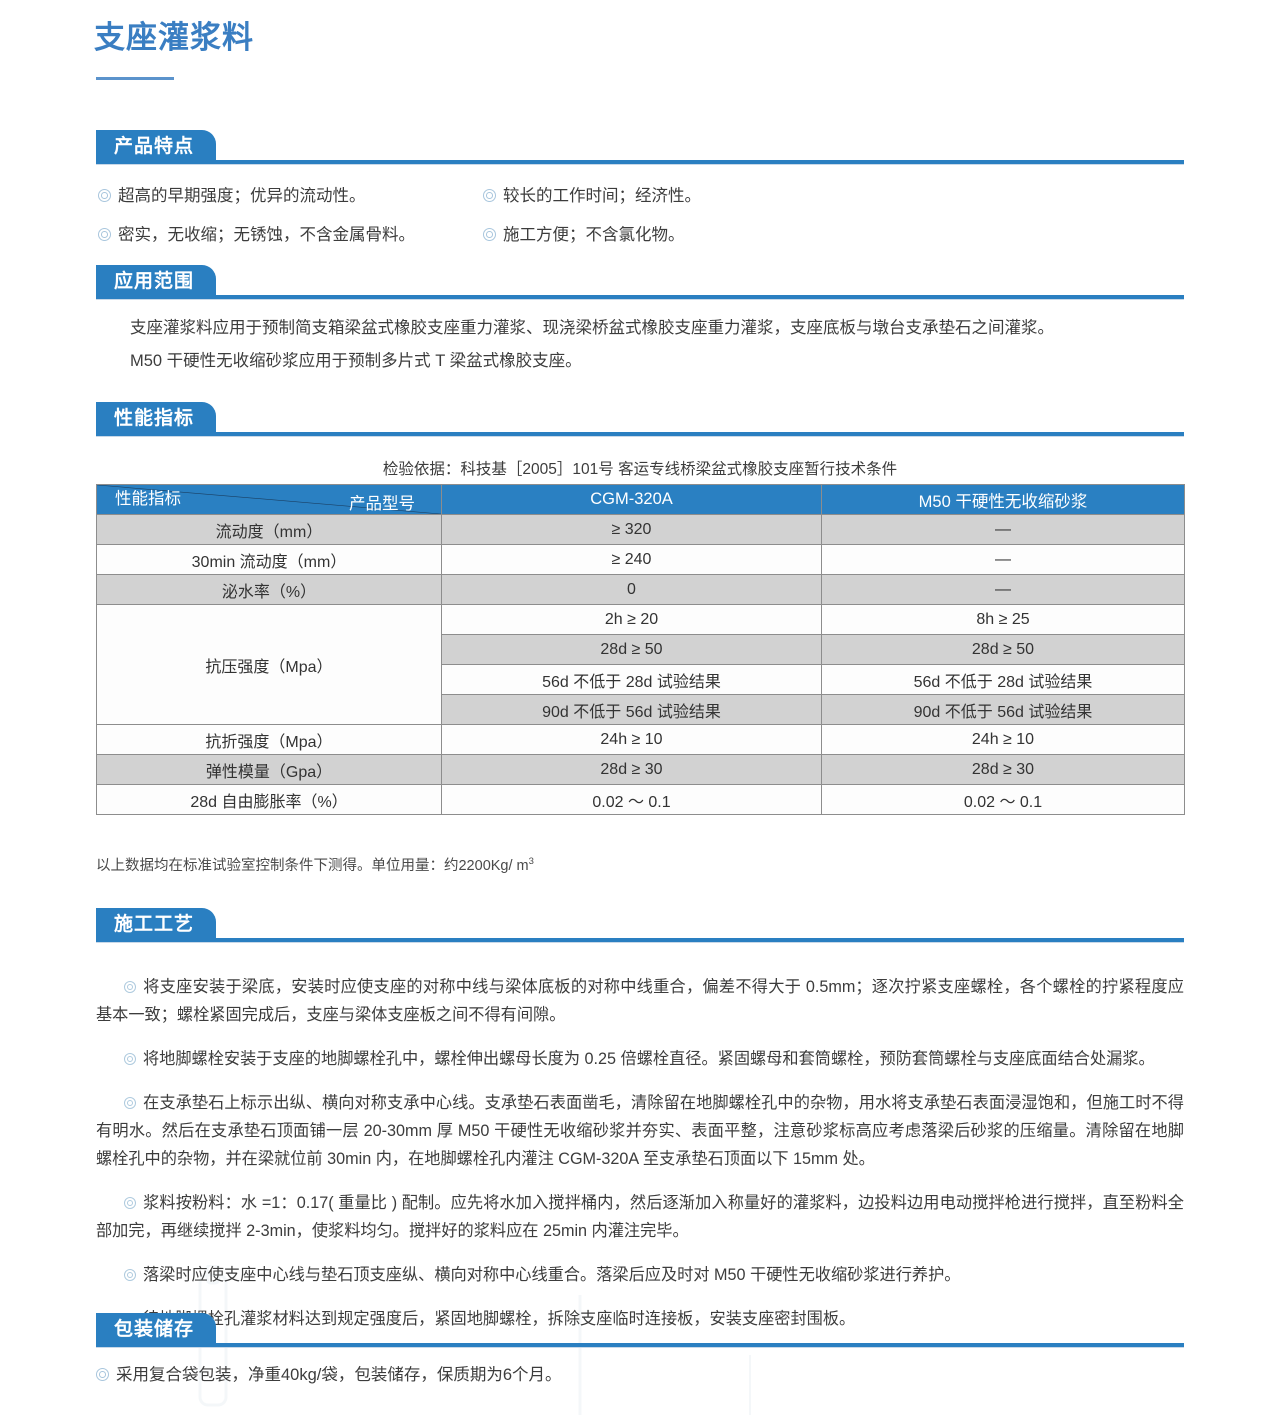 The width and height of the screenshot is (1280, 1415). Describe the element at coordinates (640, 420) in the screenshot. I see `section-header-performance: 性能指标` at that location.